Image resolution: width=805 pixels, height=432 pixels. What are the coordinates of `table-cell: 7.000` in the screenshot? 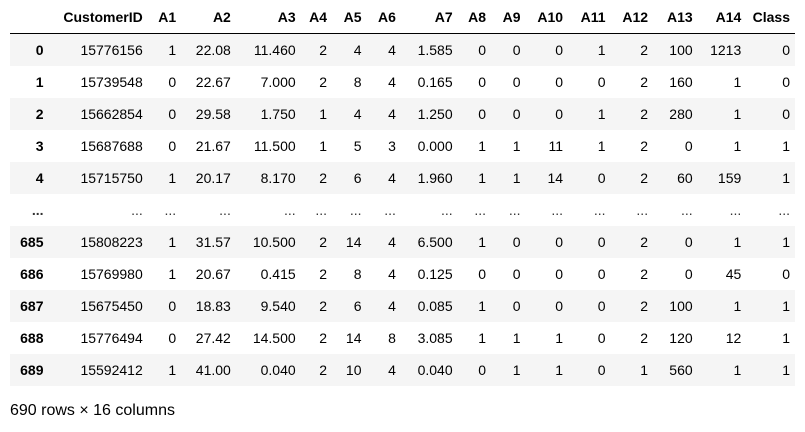 It's located at (278, 81).